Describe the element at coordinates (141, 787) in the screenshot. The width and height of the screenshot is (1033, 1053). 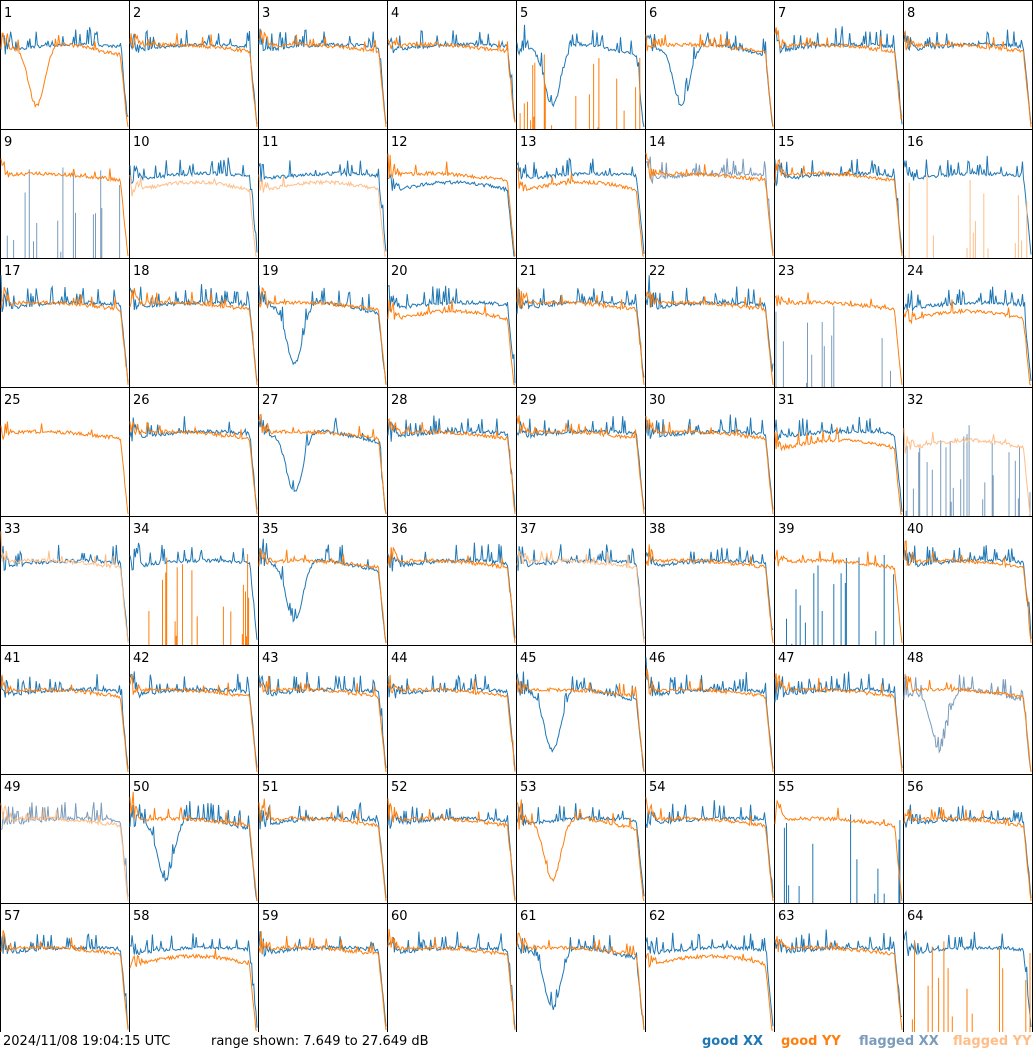
I see `panel-label: 50` at that location.